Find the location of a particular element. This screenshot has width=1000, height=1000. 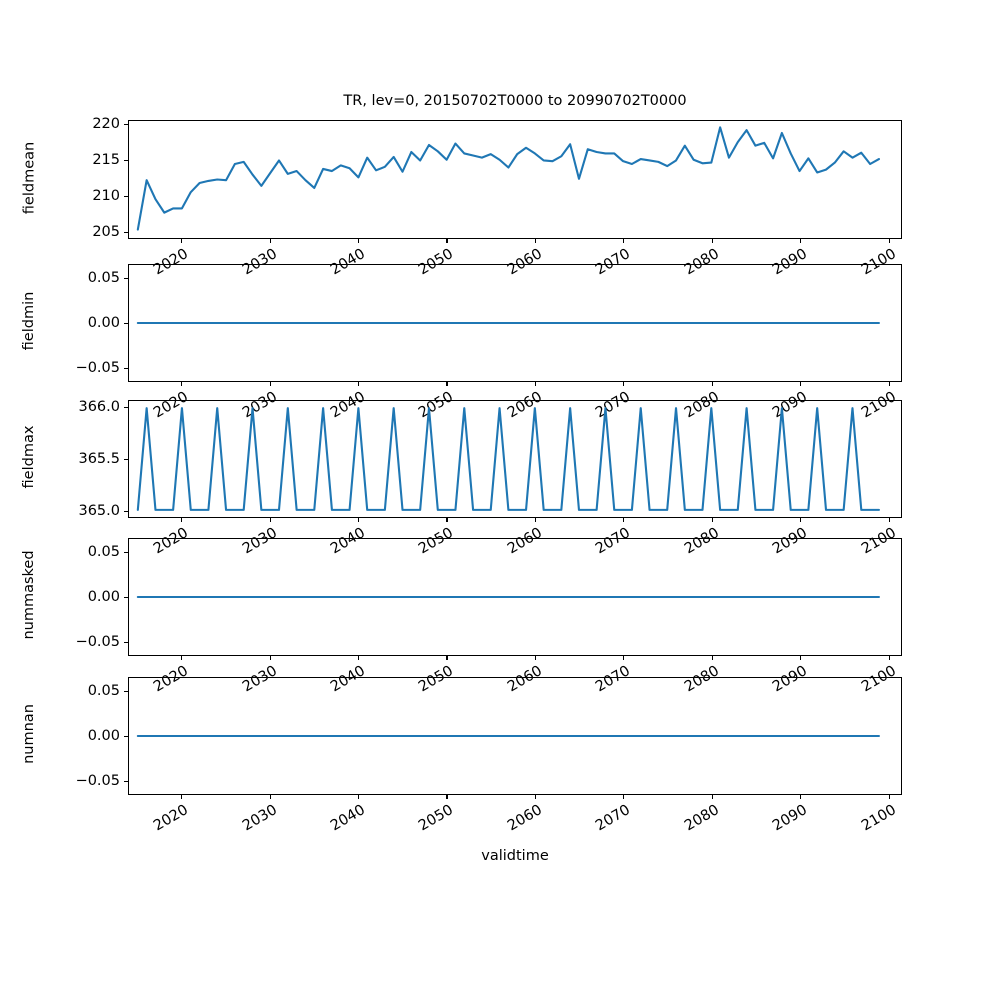

y-axis-label-fieldmean: fieldmean is located at coordinates (29, 177).